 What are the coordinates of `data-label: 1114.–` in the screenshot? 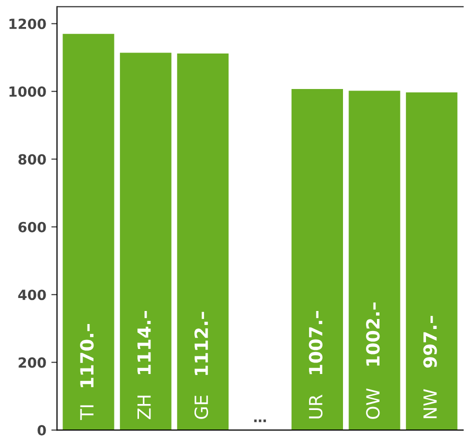 It's located at (144, 342).